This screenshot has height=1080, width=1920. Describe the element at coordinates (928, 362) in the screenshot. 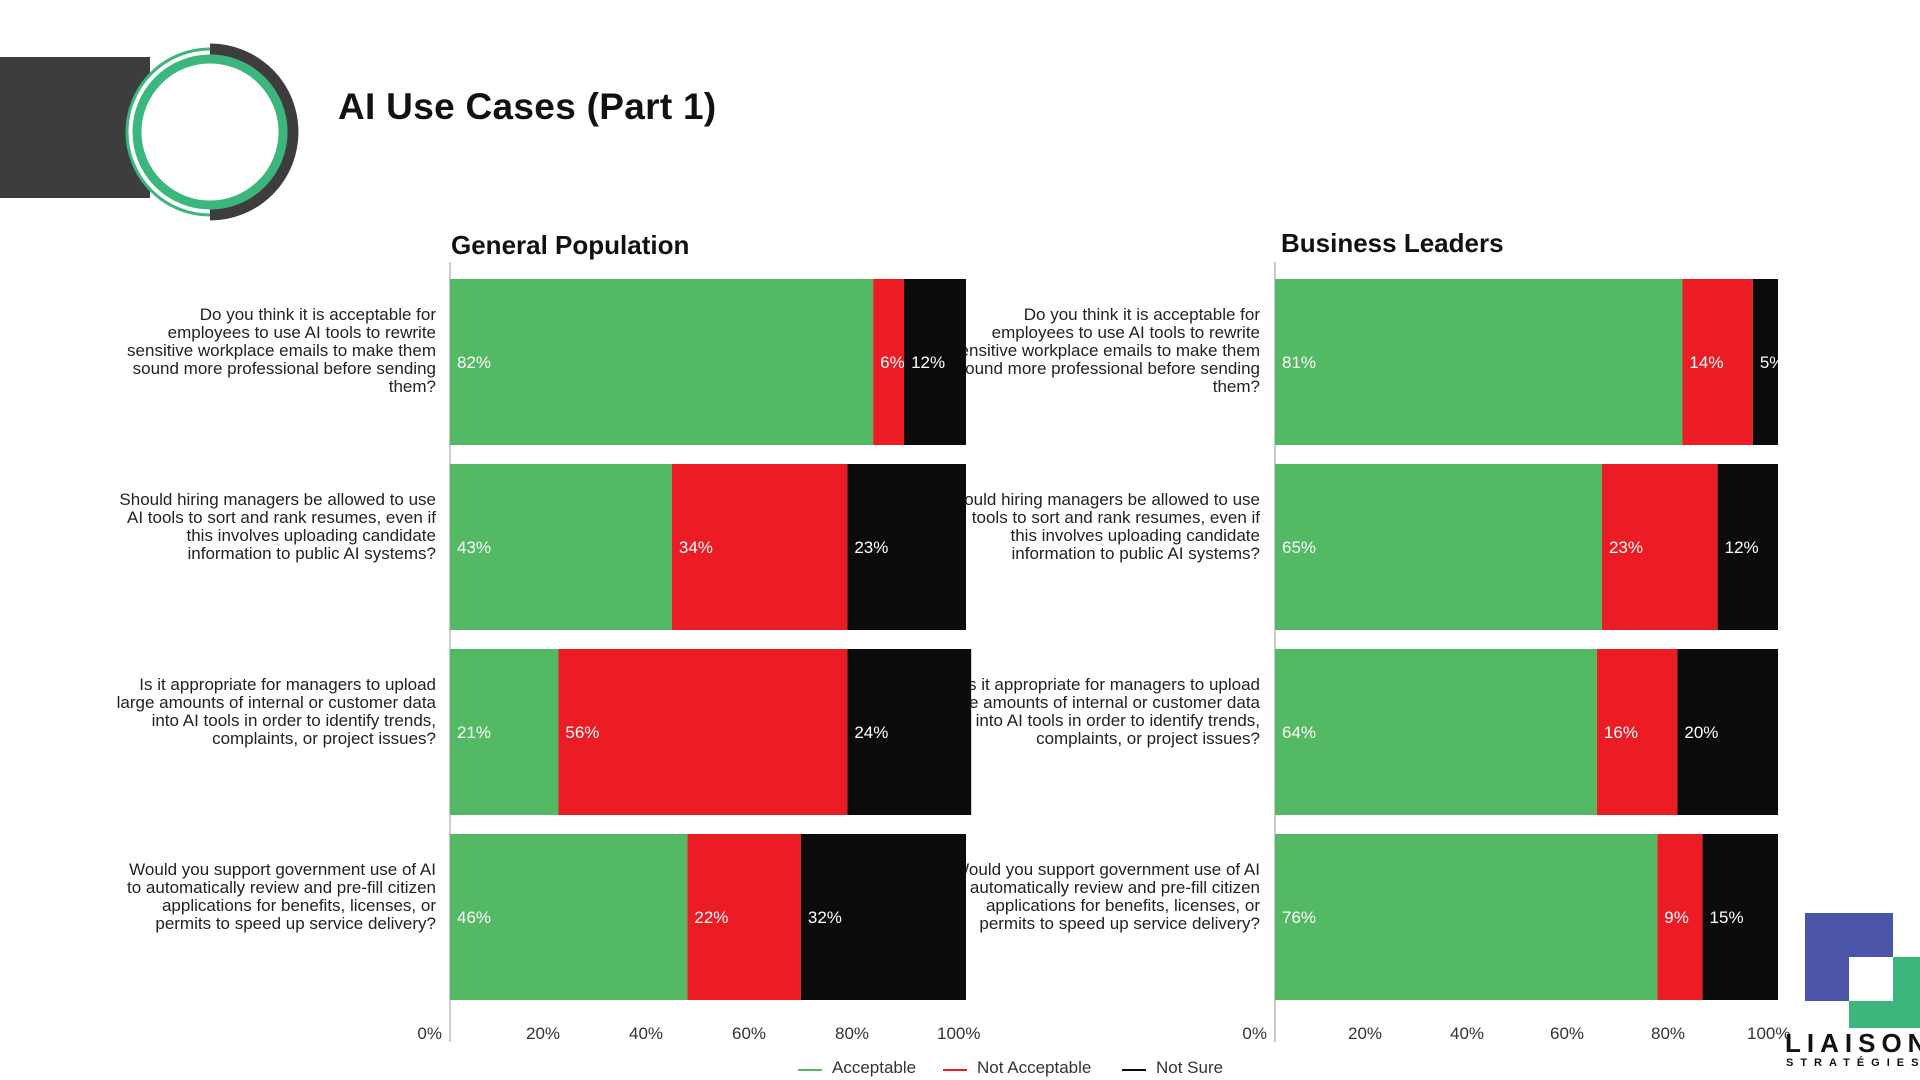

I see `data-label-gp-q1-not-sure: 12%` at that location.